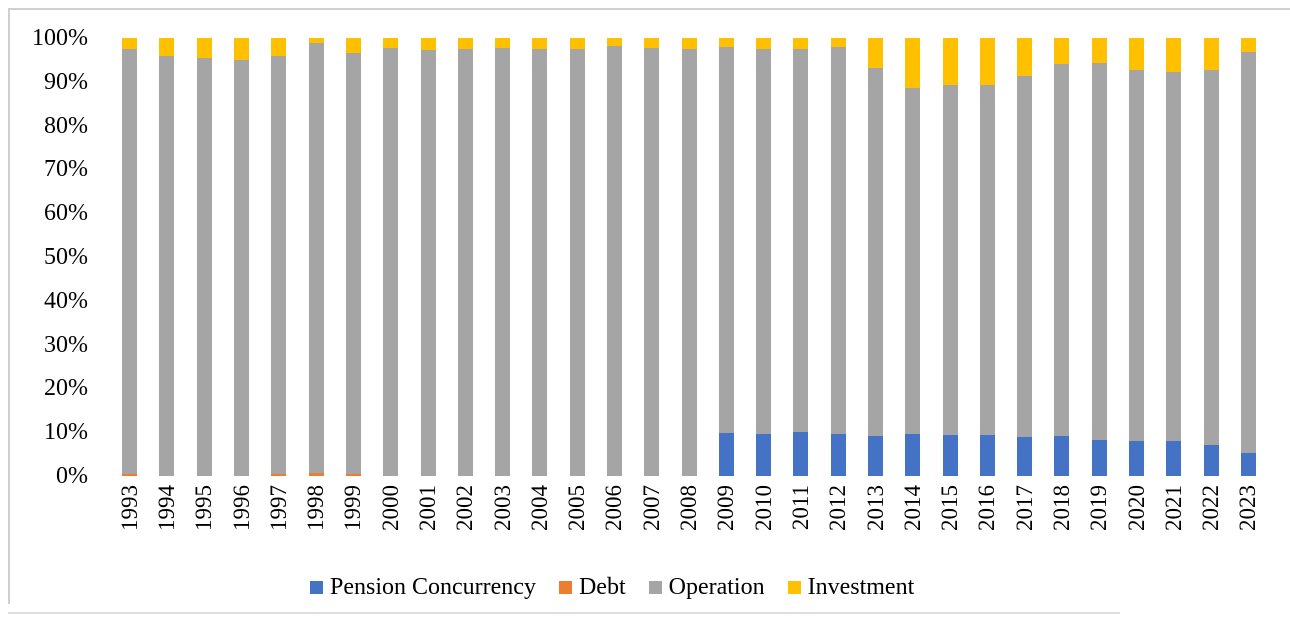 The width and height of the screenshot is (1290, 625). Describe the element at coordinates (614, 508) in the screenshot. I see `x-axis-label: 2006` at that location.